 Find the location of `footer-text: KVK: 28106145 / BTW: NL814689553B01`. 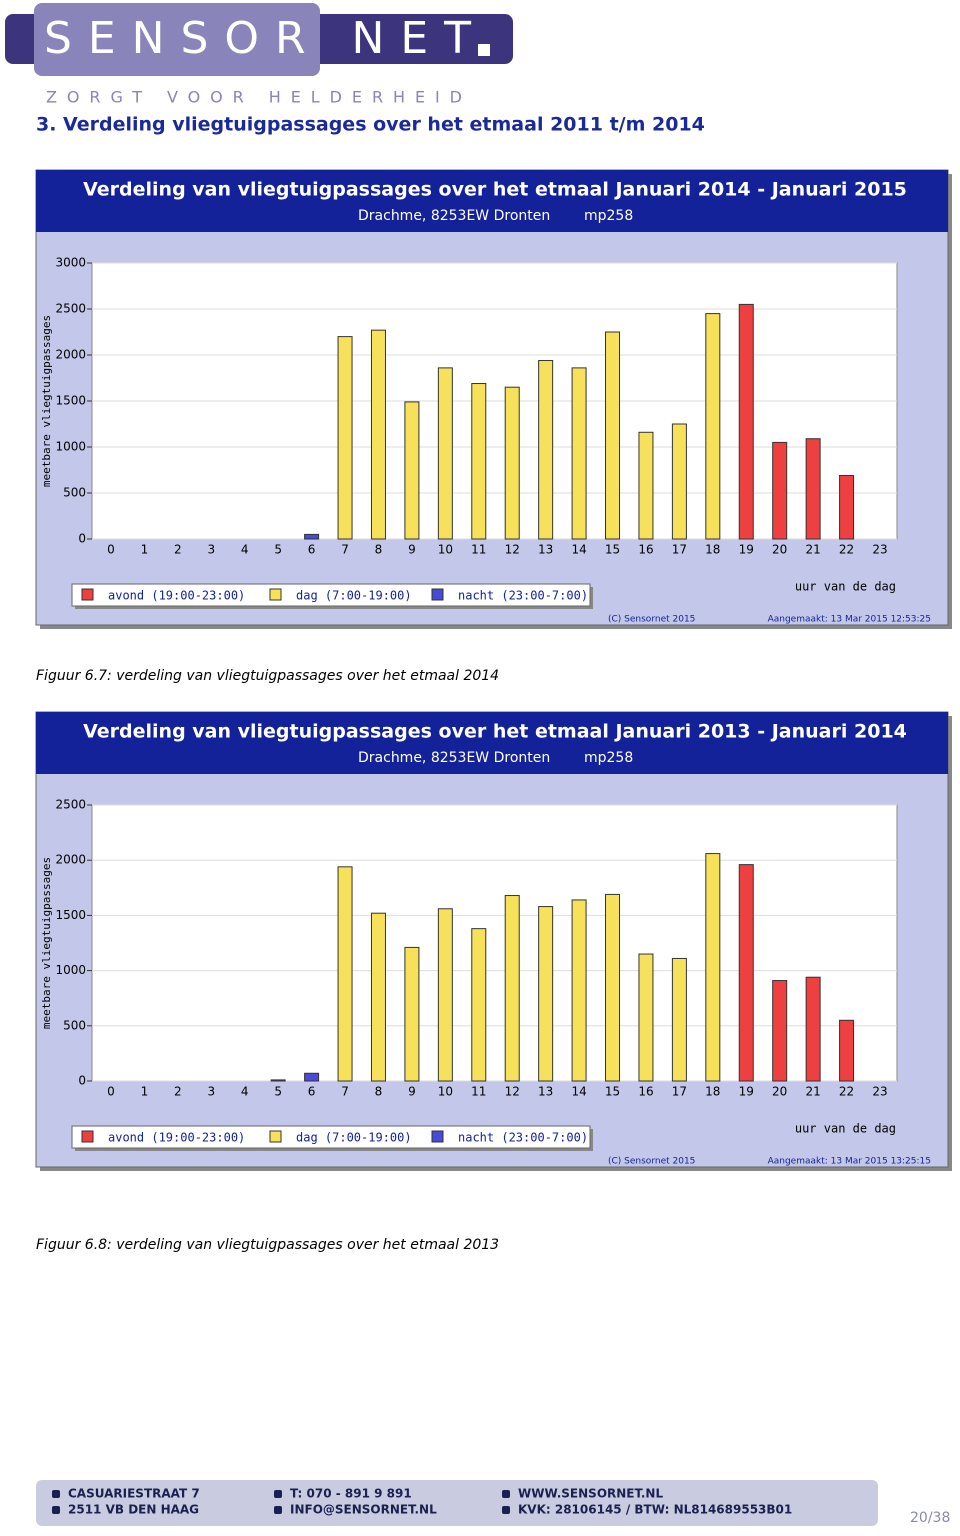

footer-text: KVK: 28106145 / BTW: NL814689553B01 is located at coordinates (655, 1510).